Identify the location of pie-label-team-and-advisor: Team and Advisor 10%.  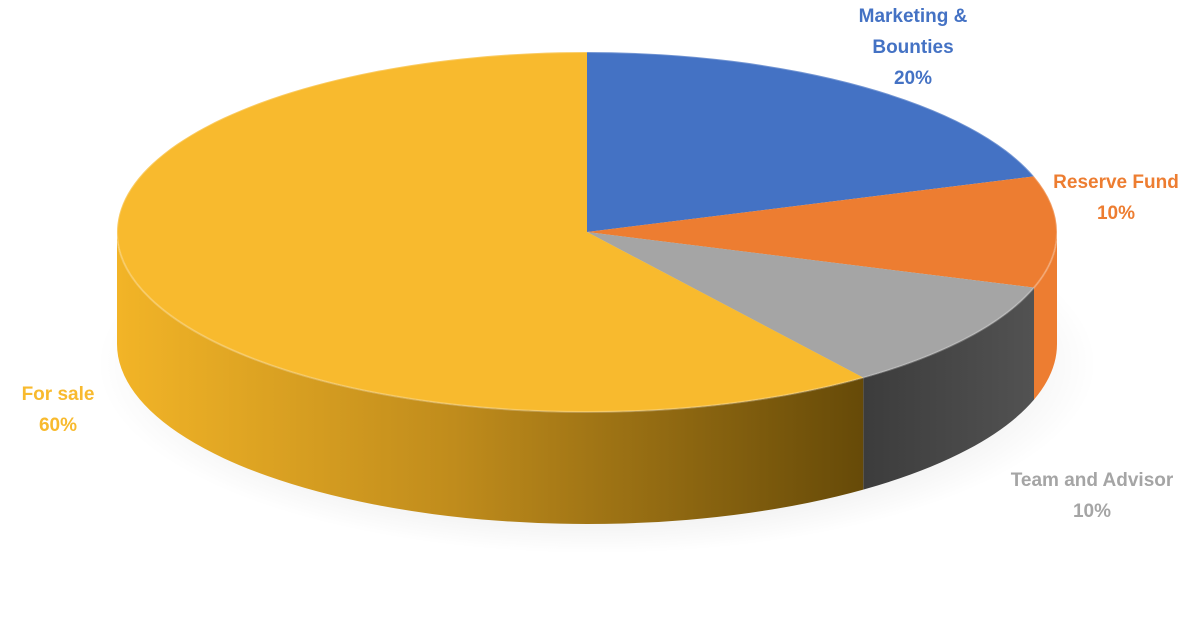
(1092, 496).